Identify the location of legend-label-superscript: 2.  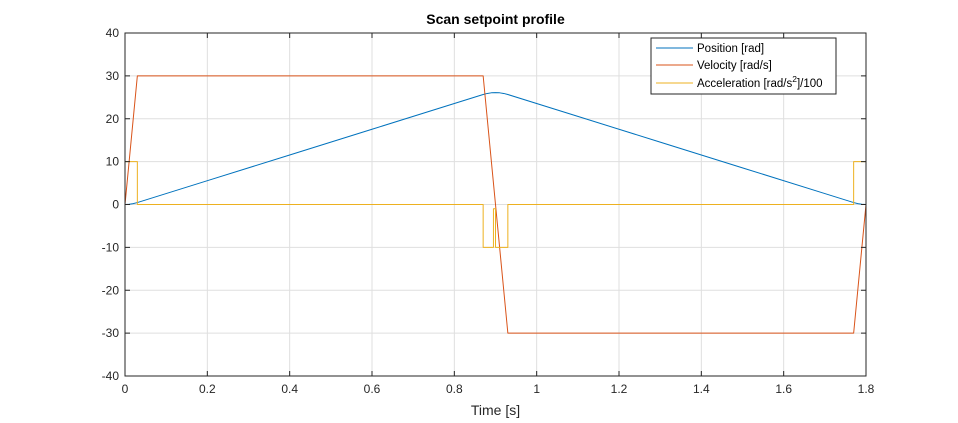
(794, 79).